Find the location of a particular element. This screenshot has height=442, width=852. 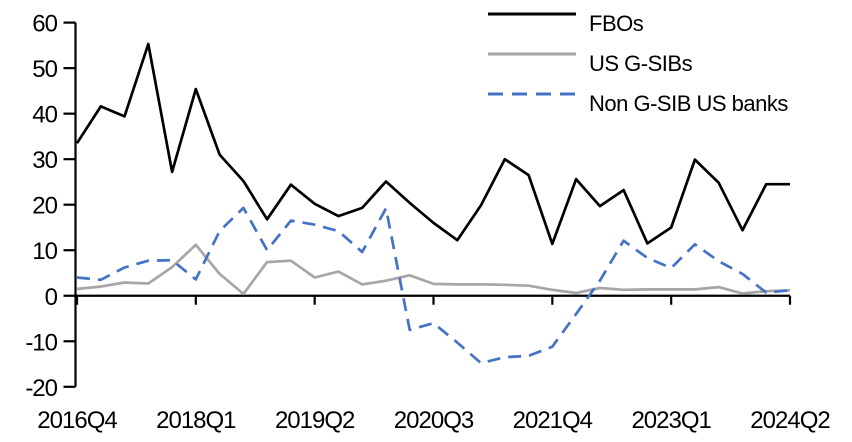

x-tick-label: 2019Q2 is located at coordinates (315, 420).